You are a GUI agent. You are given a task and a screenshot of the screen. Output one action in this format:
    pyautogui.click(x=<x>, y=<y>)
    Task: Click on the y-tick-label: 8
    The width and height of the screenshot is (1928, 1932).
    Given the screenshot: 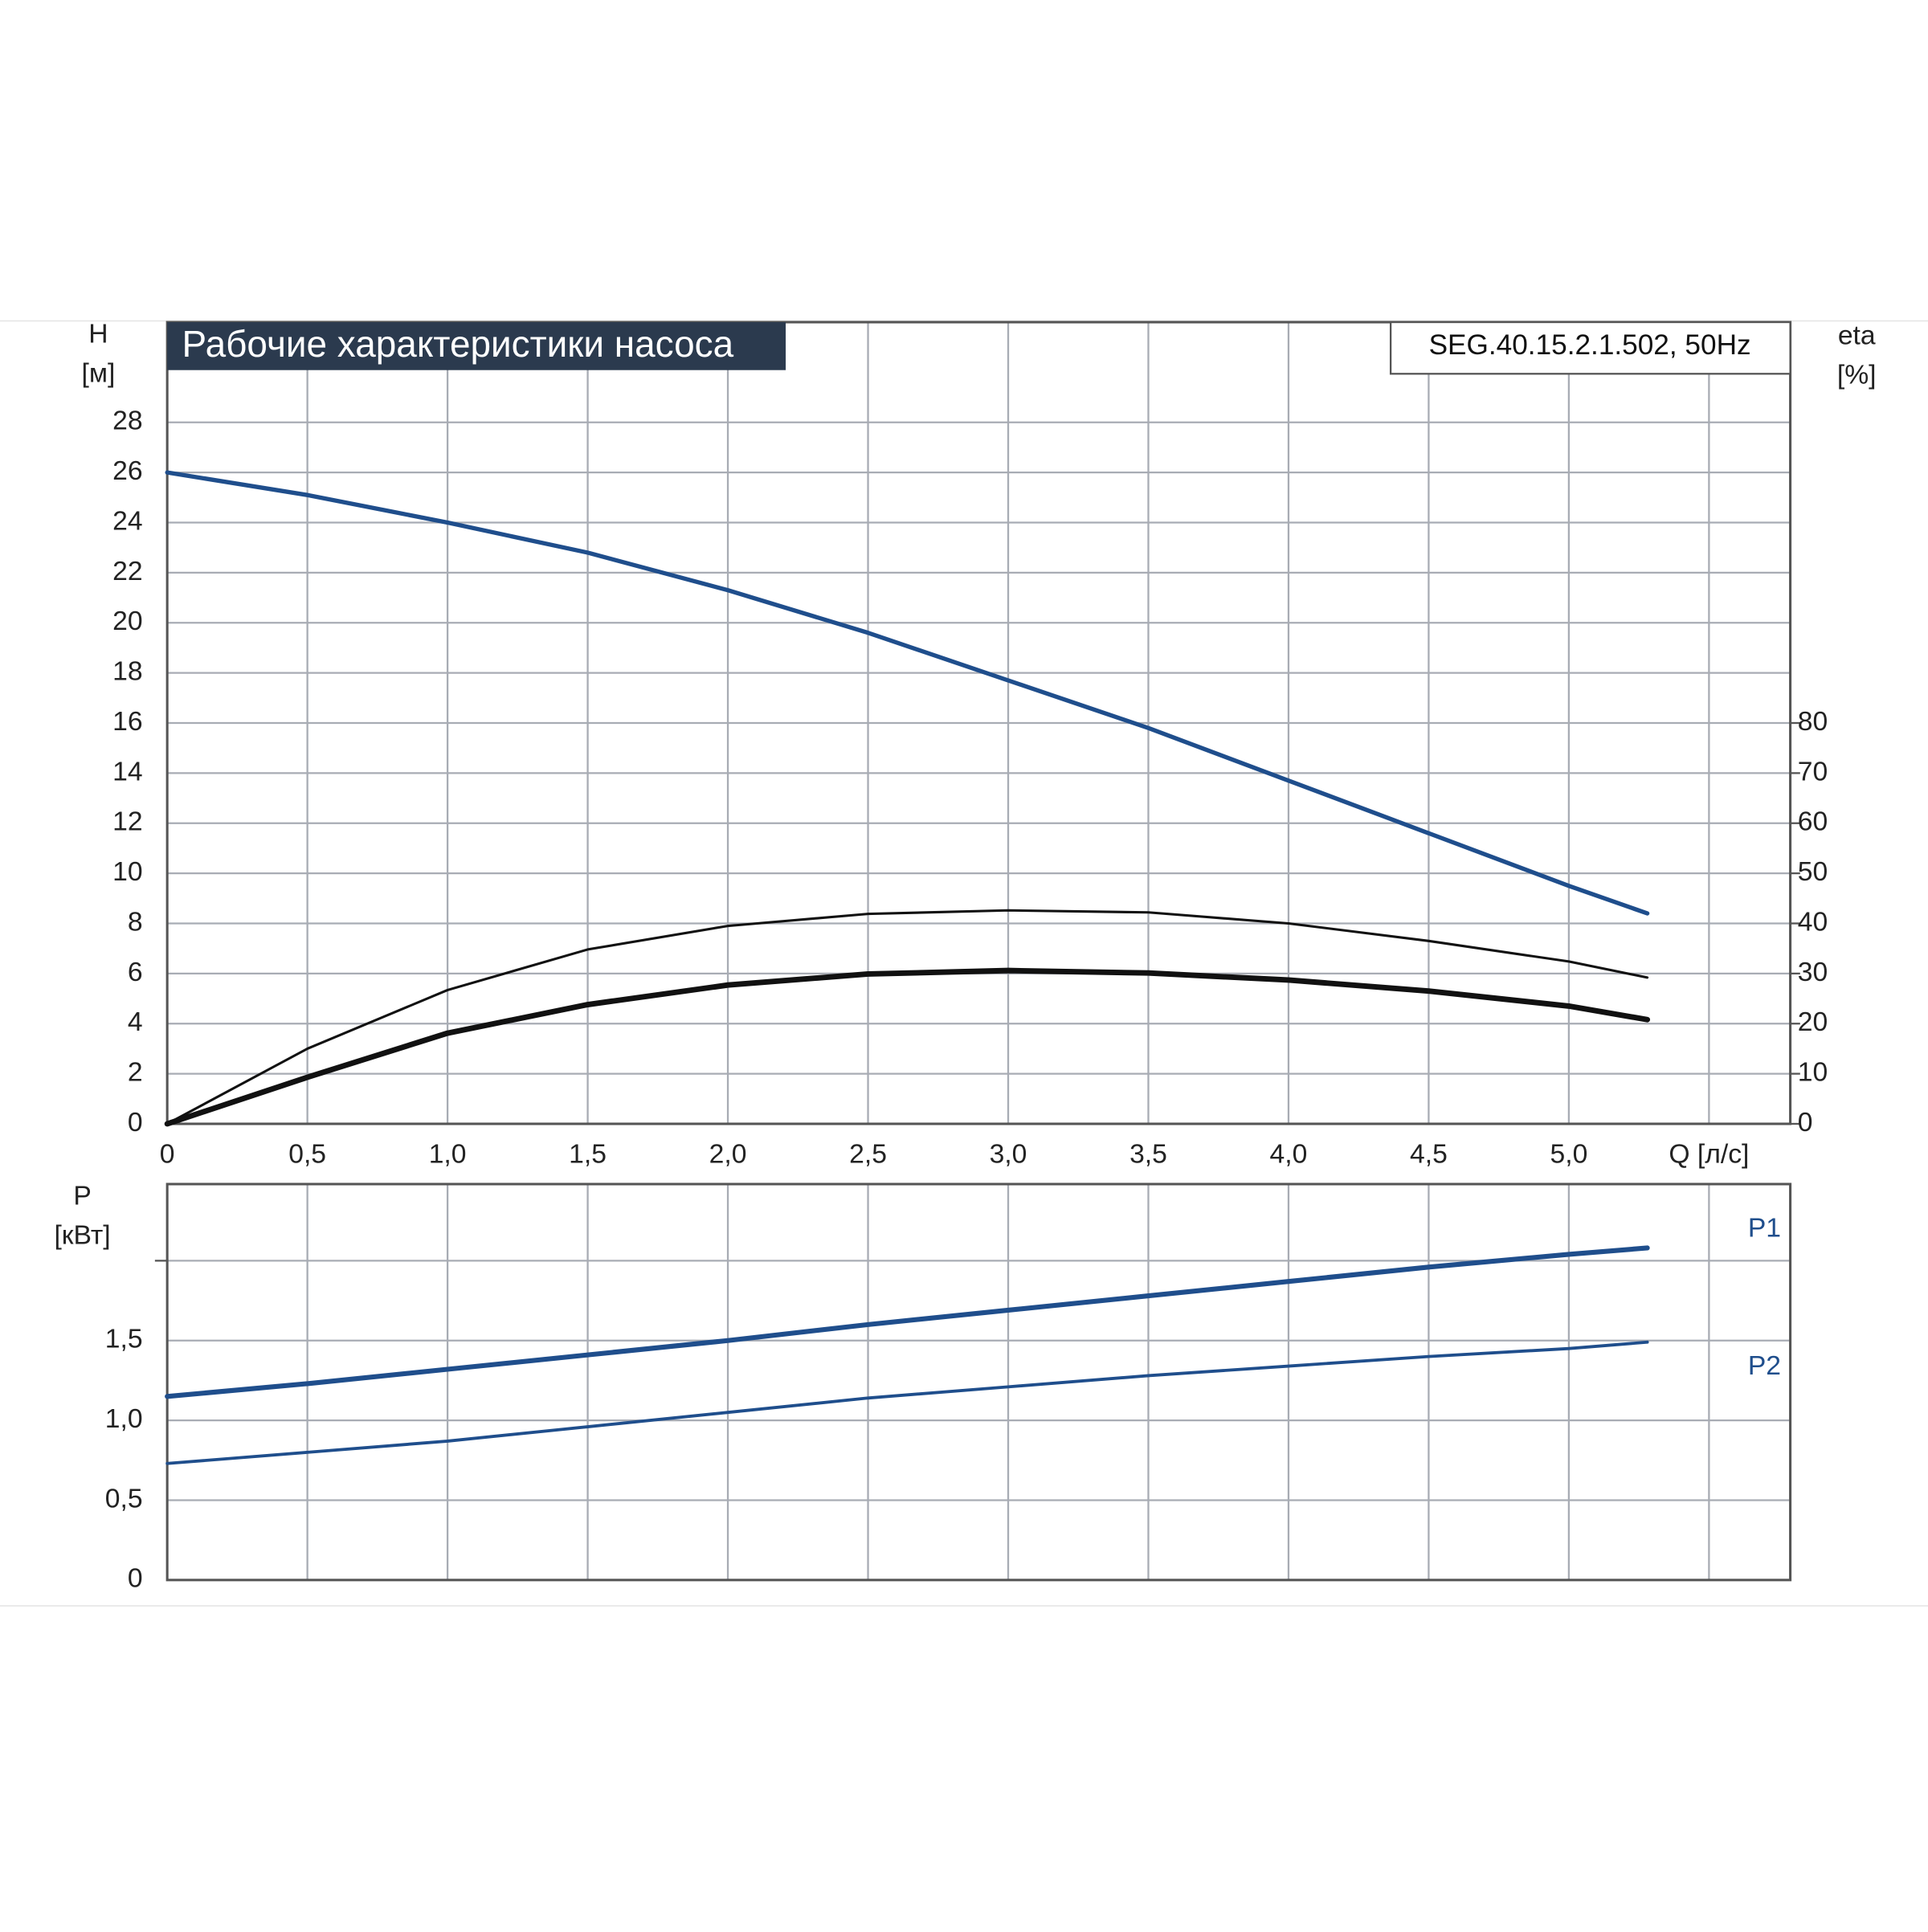 What is the action you would take?
    pyautogui.click(x=135, y=922)
    